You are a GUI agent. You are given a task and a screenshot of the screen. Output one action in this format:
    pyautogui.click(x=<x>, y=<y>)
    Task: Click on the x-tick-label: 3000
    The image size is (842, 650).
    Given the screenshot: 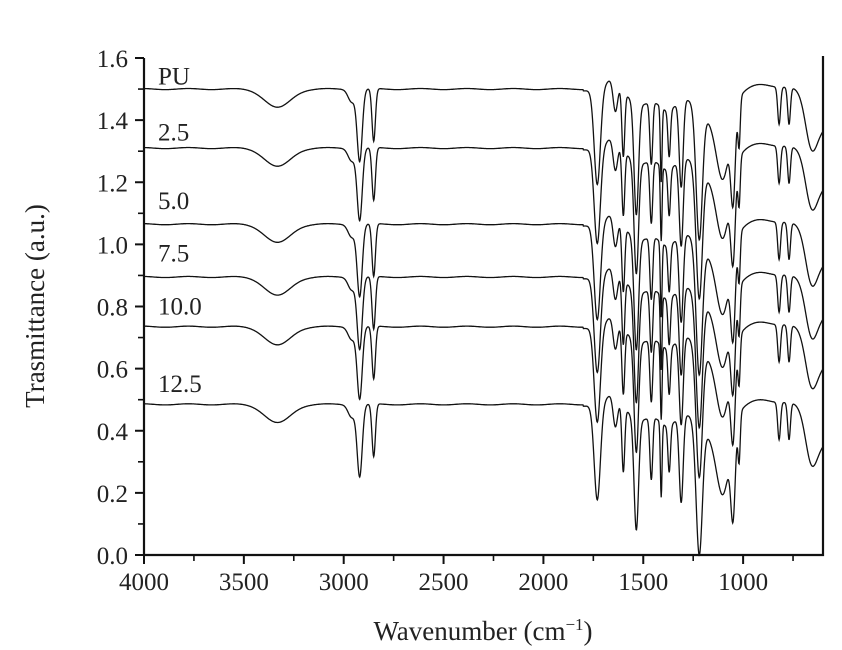 What is the action you would take?
    pyautogui.click(x=344, y=582)
    